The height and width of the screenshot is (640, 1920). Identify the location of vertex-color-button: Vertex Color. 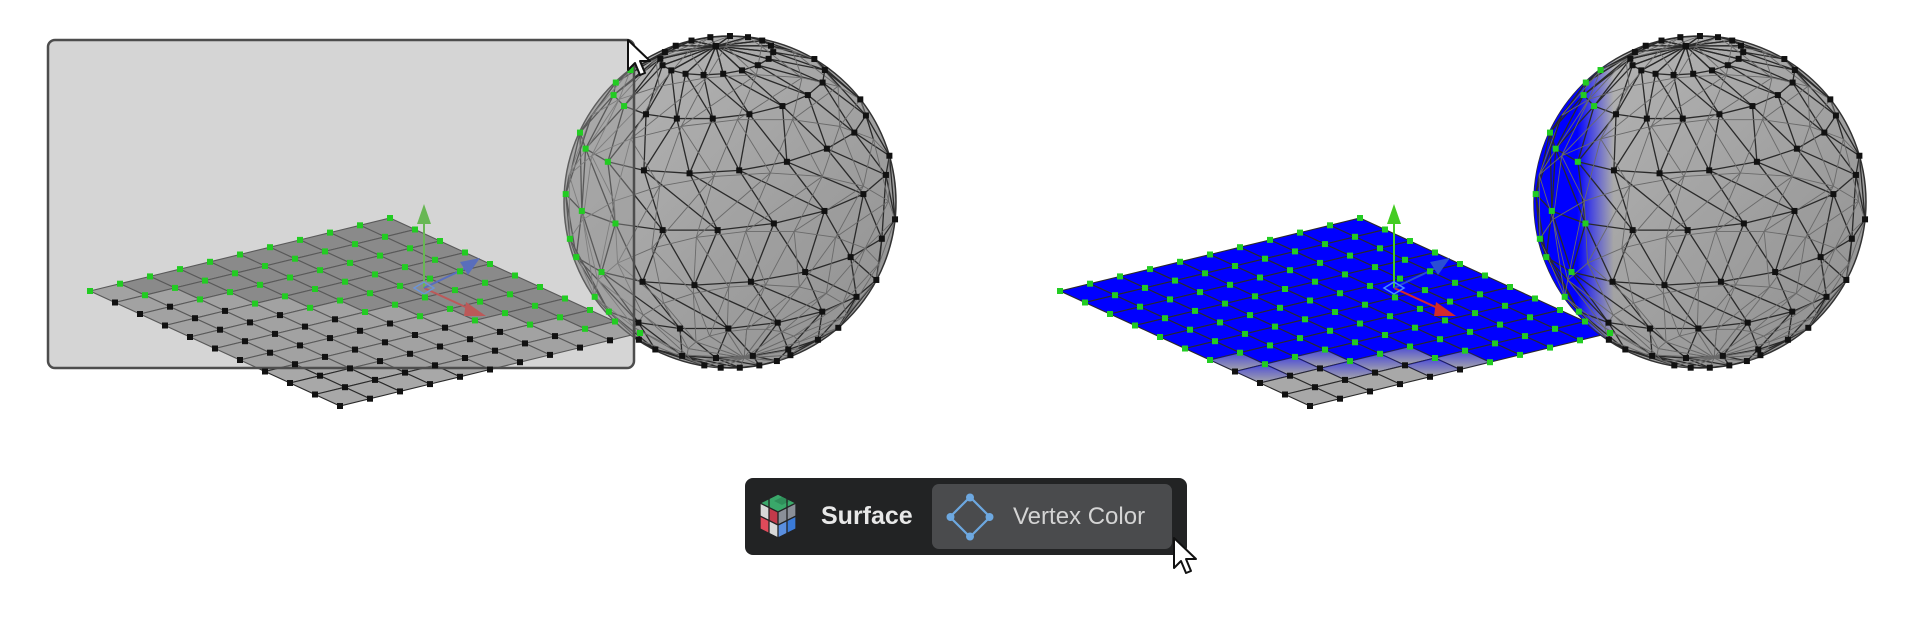
(1052, 516).